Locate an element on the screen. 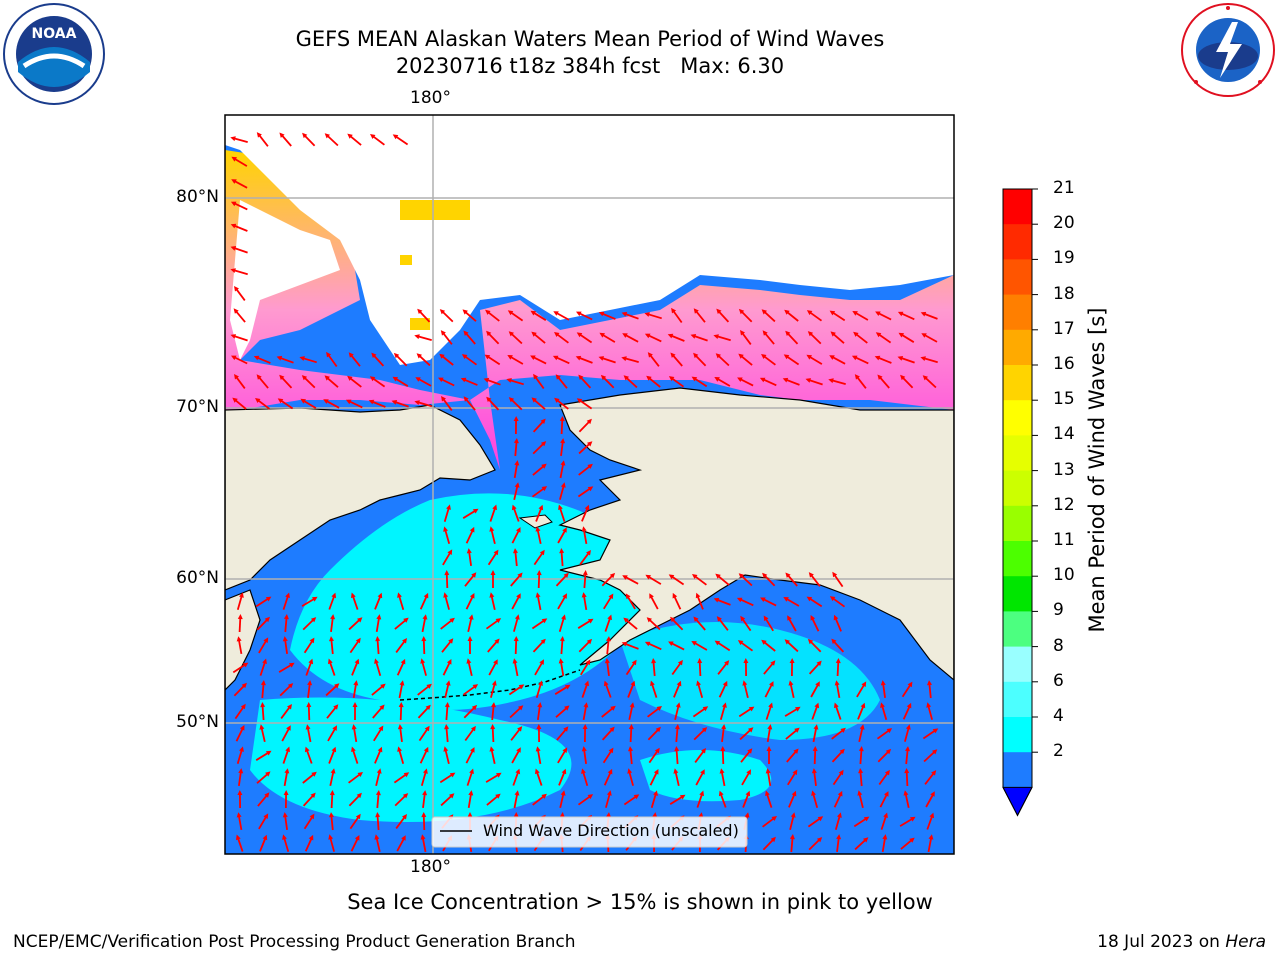  colorbar is located at coordinates (1020, 502).